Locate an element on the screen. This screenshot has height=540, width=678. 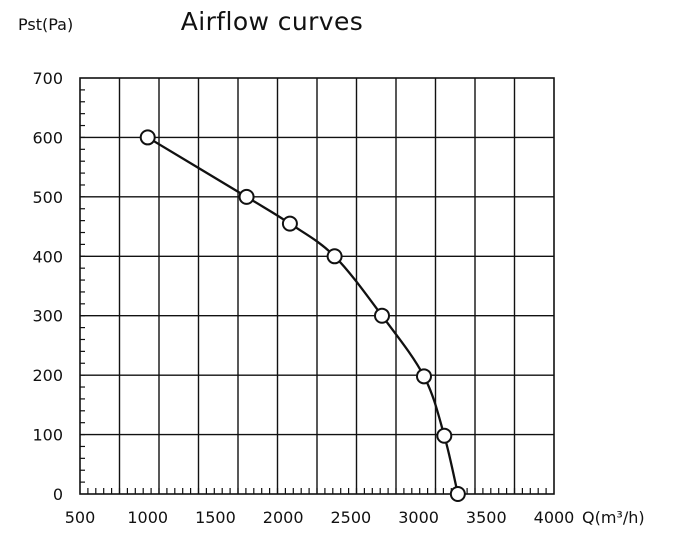
x-tick-label: 3000 is located at coordinates (418, 517).